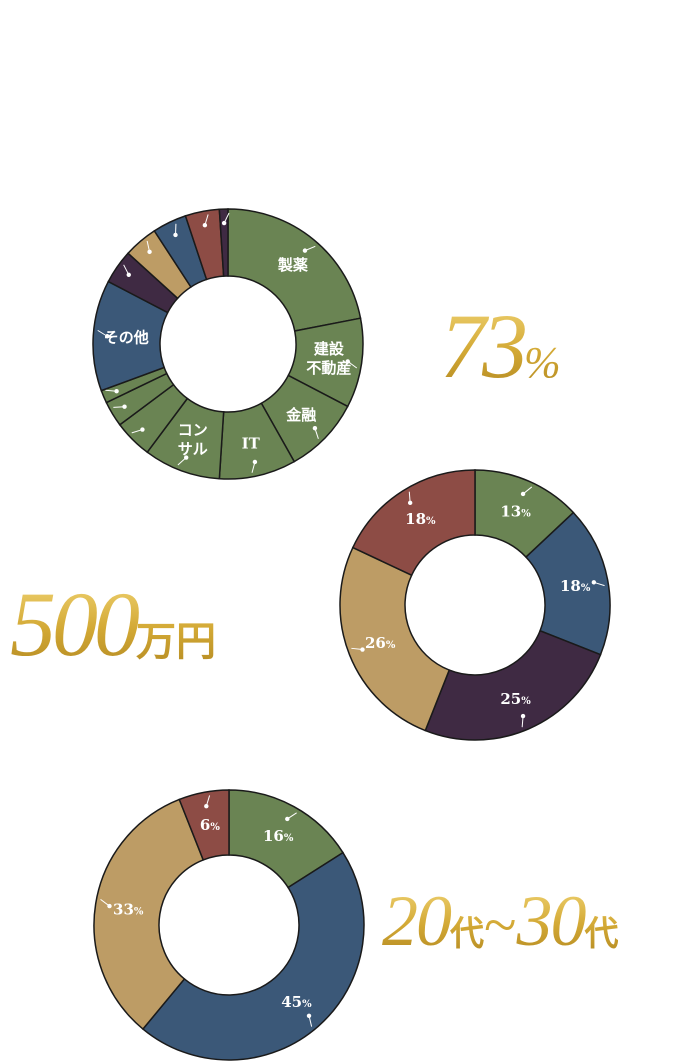  Describe the element at coordinates (420, 519) in the screenshot. I see `donut-2-label-5: 18%` at that location.